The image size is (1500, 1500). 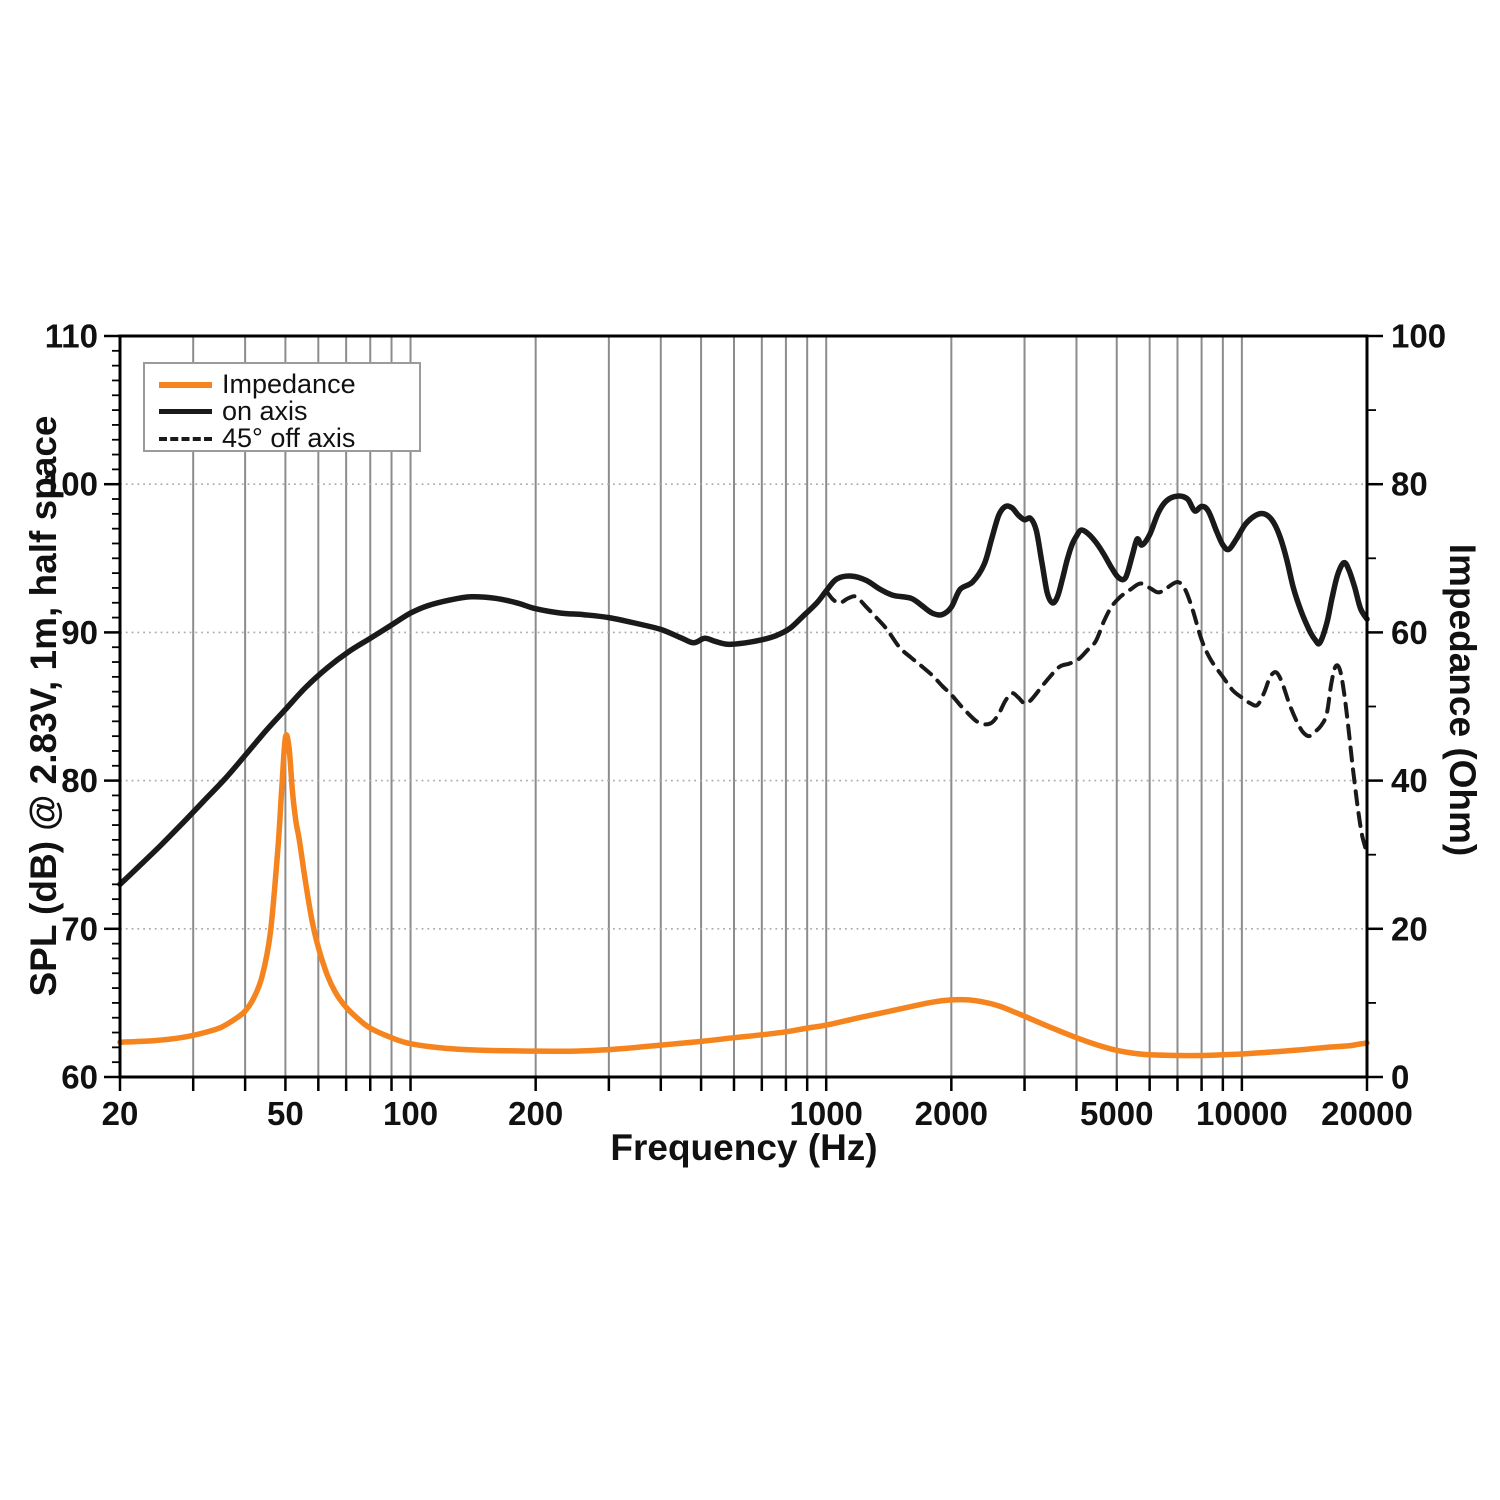 I want to click on svg-text: 20000, so click(x=1367, y=1113).